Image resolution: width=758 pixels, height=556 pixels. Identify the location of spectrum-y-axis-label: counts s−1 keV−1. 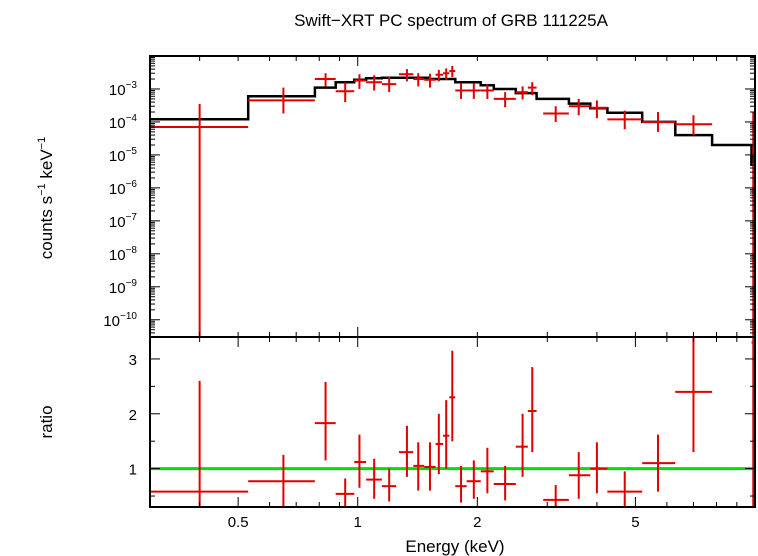
(46, 198).